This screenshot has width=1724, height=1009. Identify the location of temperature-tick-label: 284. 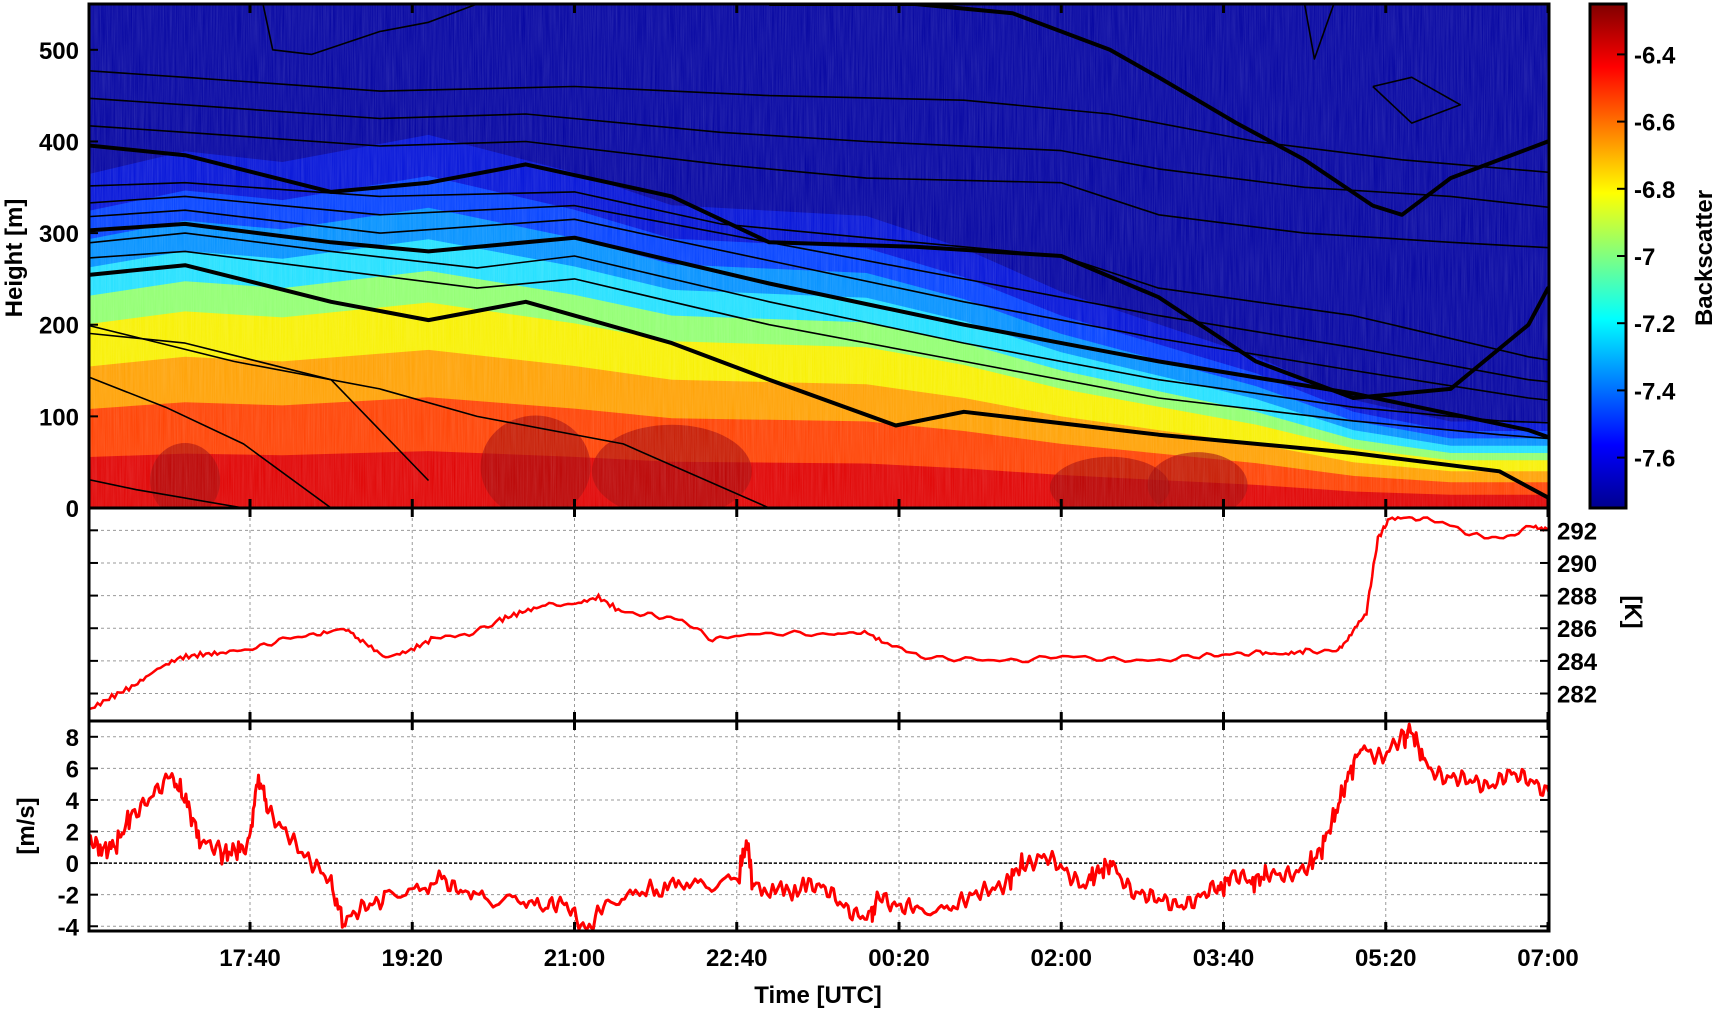
(1577, 662).